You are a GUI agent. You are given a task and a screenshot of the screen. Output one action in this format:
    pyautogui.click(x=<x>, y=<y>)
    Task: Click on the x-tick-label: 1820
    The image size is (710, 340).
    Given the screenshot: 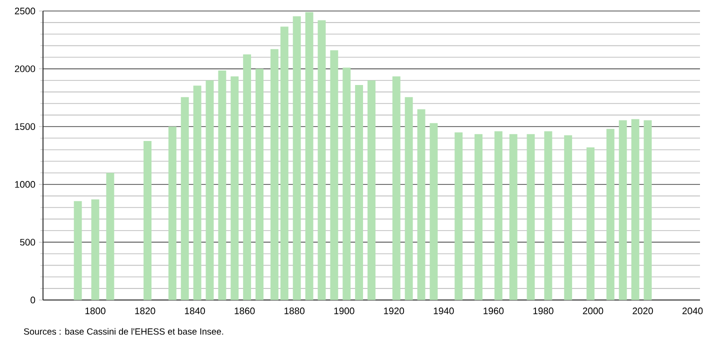 What is the action you would take?
    pyautogui.click(x=145, y=311)
    